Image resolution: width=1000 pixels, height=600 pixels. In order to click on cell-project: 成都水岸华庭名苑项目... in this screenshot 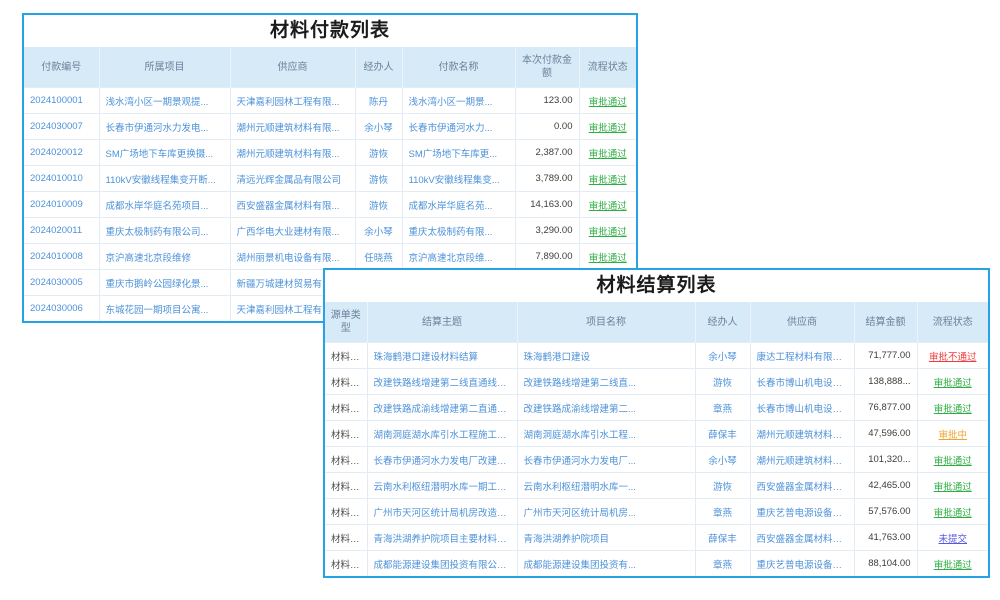, I will do `click(165, 204)`.